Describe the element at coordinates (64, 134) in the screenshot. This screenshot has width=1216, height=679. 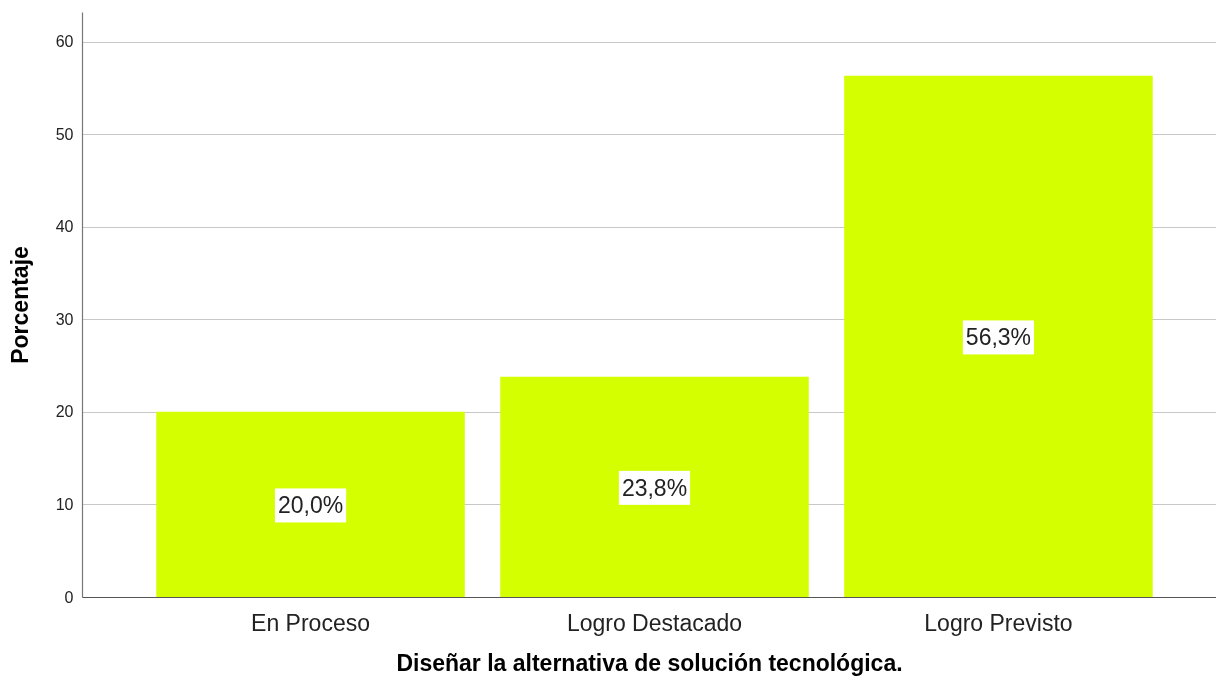
I see `y-tick-label: 50` at that location.